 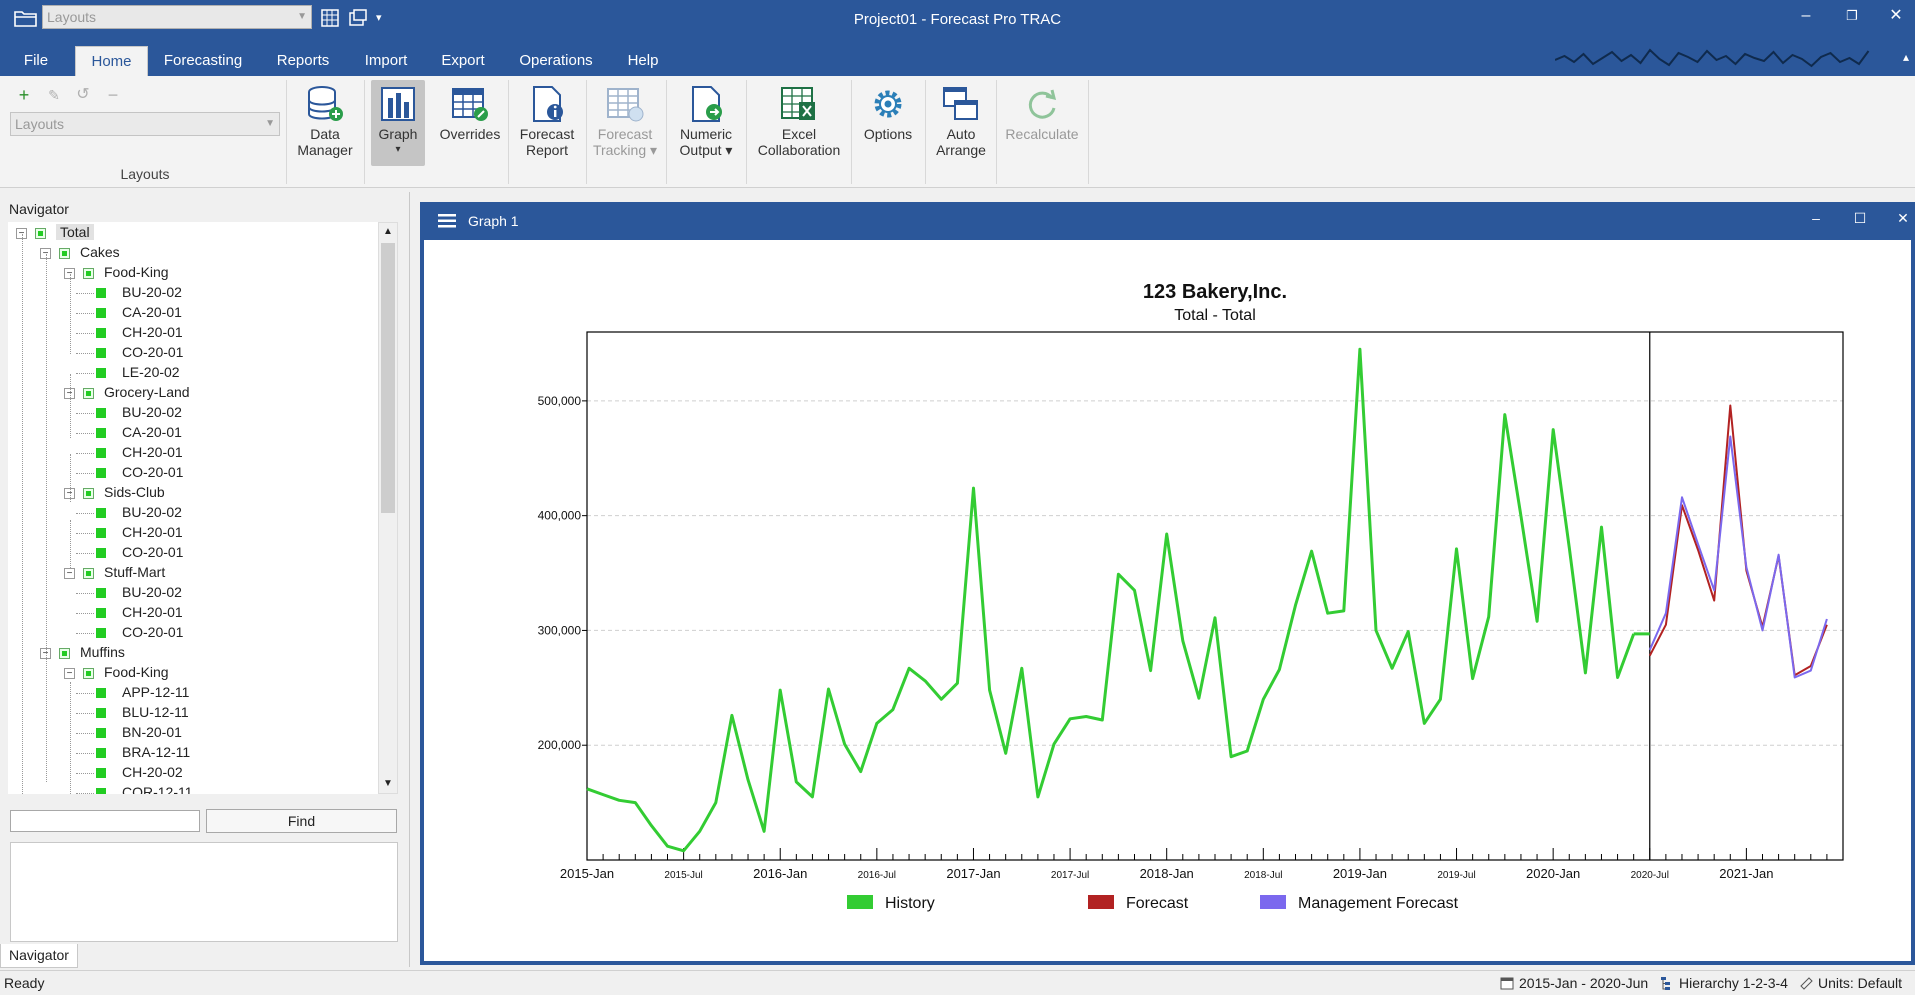 What do you see at coordinates (129, 772) in the screenshot?
I see `tree-leaf-item: CH-20-02` at bounding box center [129, 772].